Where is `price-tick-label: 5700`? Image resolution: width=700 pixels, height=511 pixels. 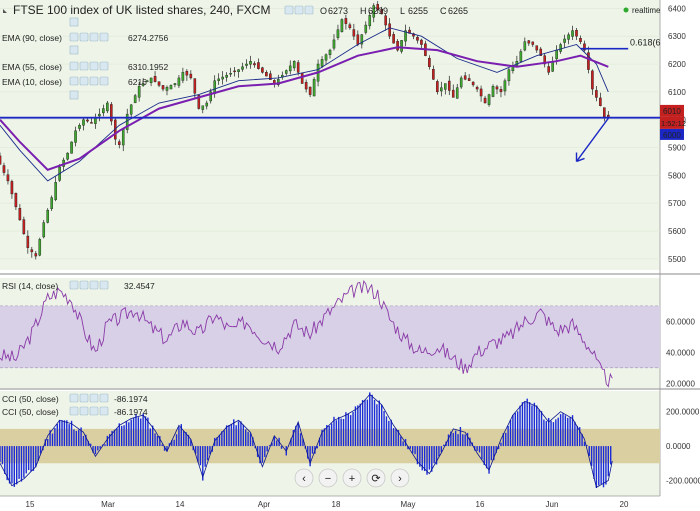
price-tick-label: 5700 is located at coordinates (677, 203).